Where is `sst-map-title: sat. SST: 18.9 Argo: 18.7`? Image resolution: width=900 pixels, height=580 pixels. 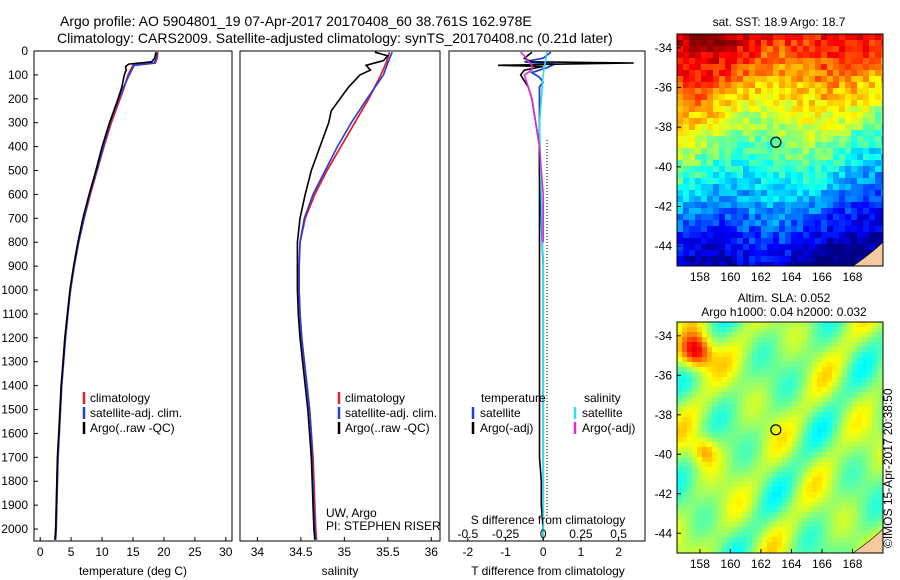 sst-map-title: sat. SST: 18.9 Argo: 18.7 is located at coordinates (779, 22).